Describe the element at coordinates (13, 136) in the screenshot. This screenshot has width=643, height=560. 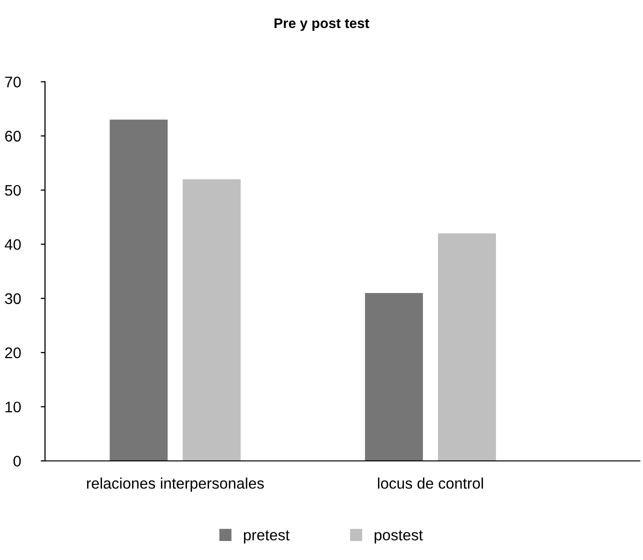
I see `y-tick-label: 60` at that location.